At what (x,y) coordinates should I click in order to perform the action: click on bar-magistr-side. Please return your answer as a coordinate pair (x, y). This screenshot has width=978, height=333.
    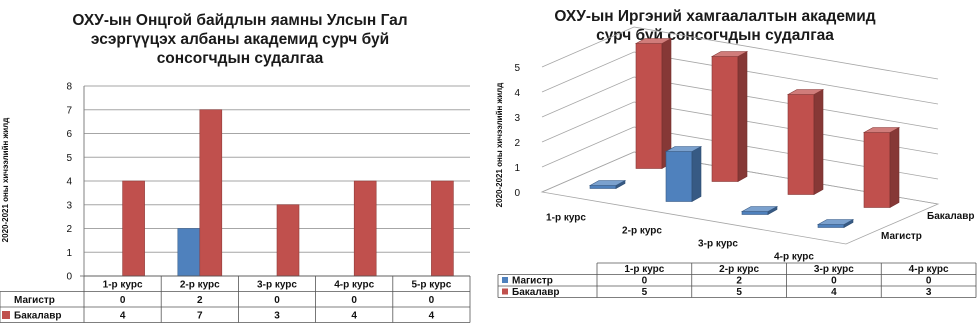
    Looking at the image, I should click on (696, 174).